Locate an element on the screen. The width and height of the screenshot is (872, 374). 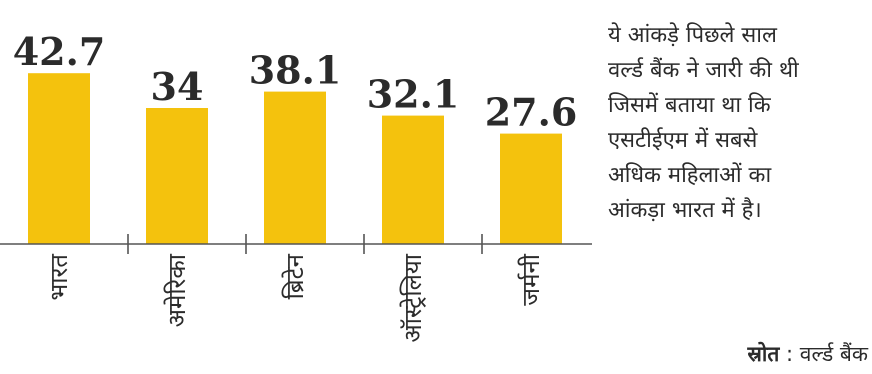
note-line: आंकड़ा भारत में है। is located at coordinates (685, 210).